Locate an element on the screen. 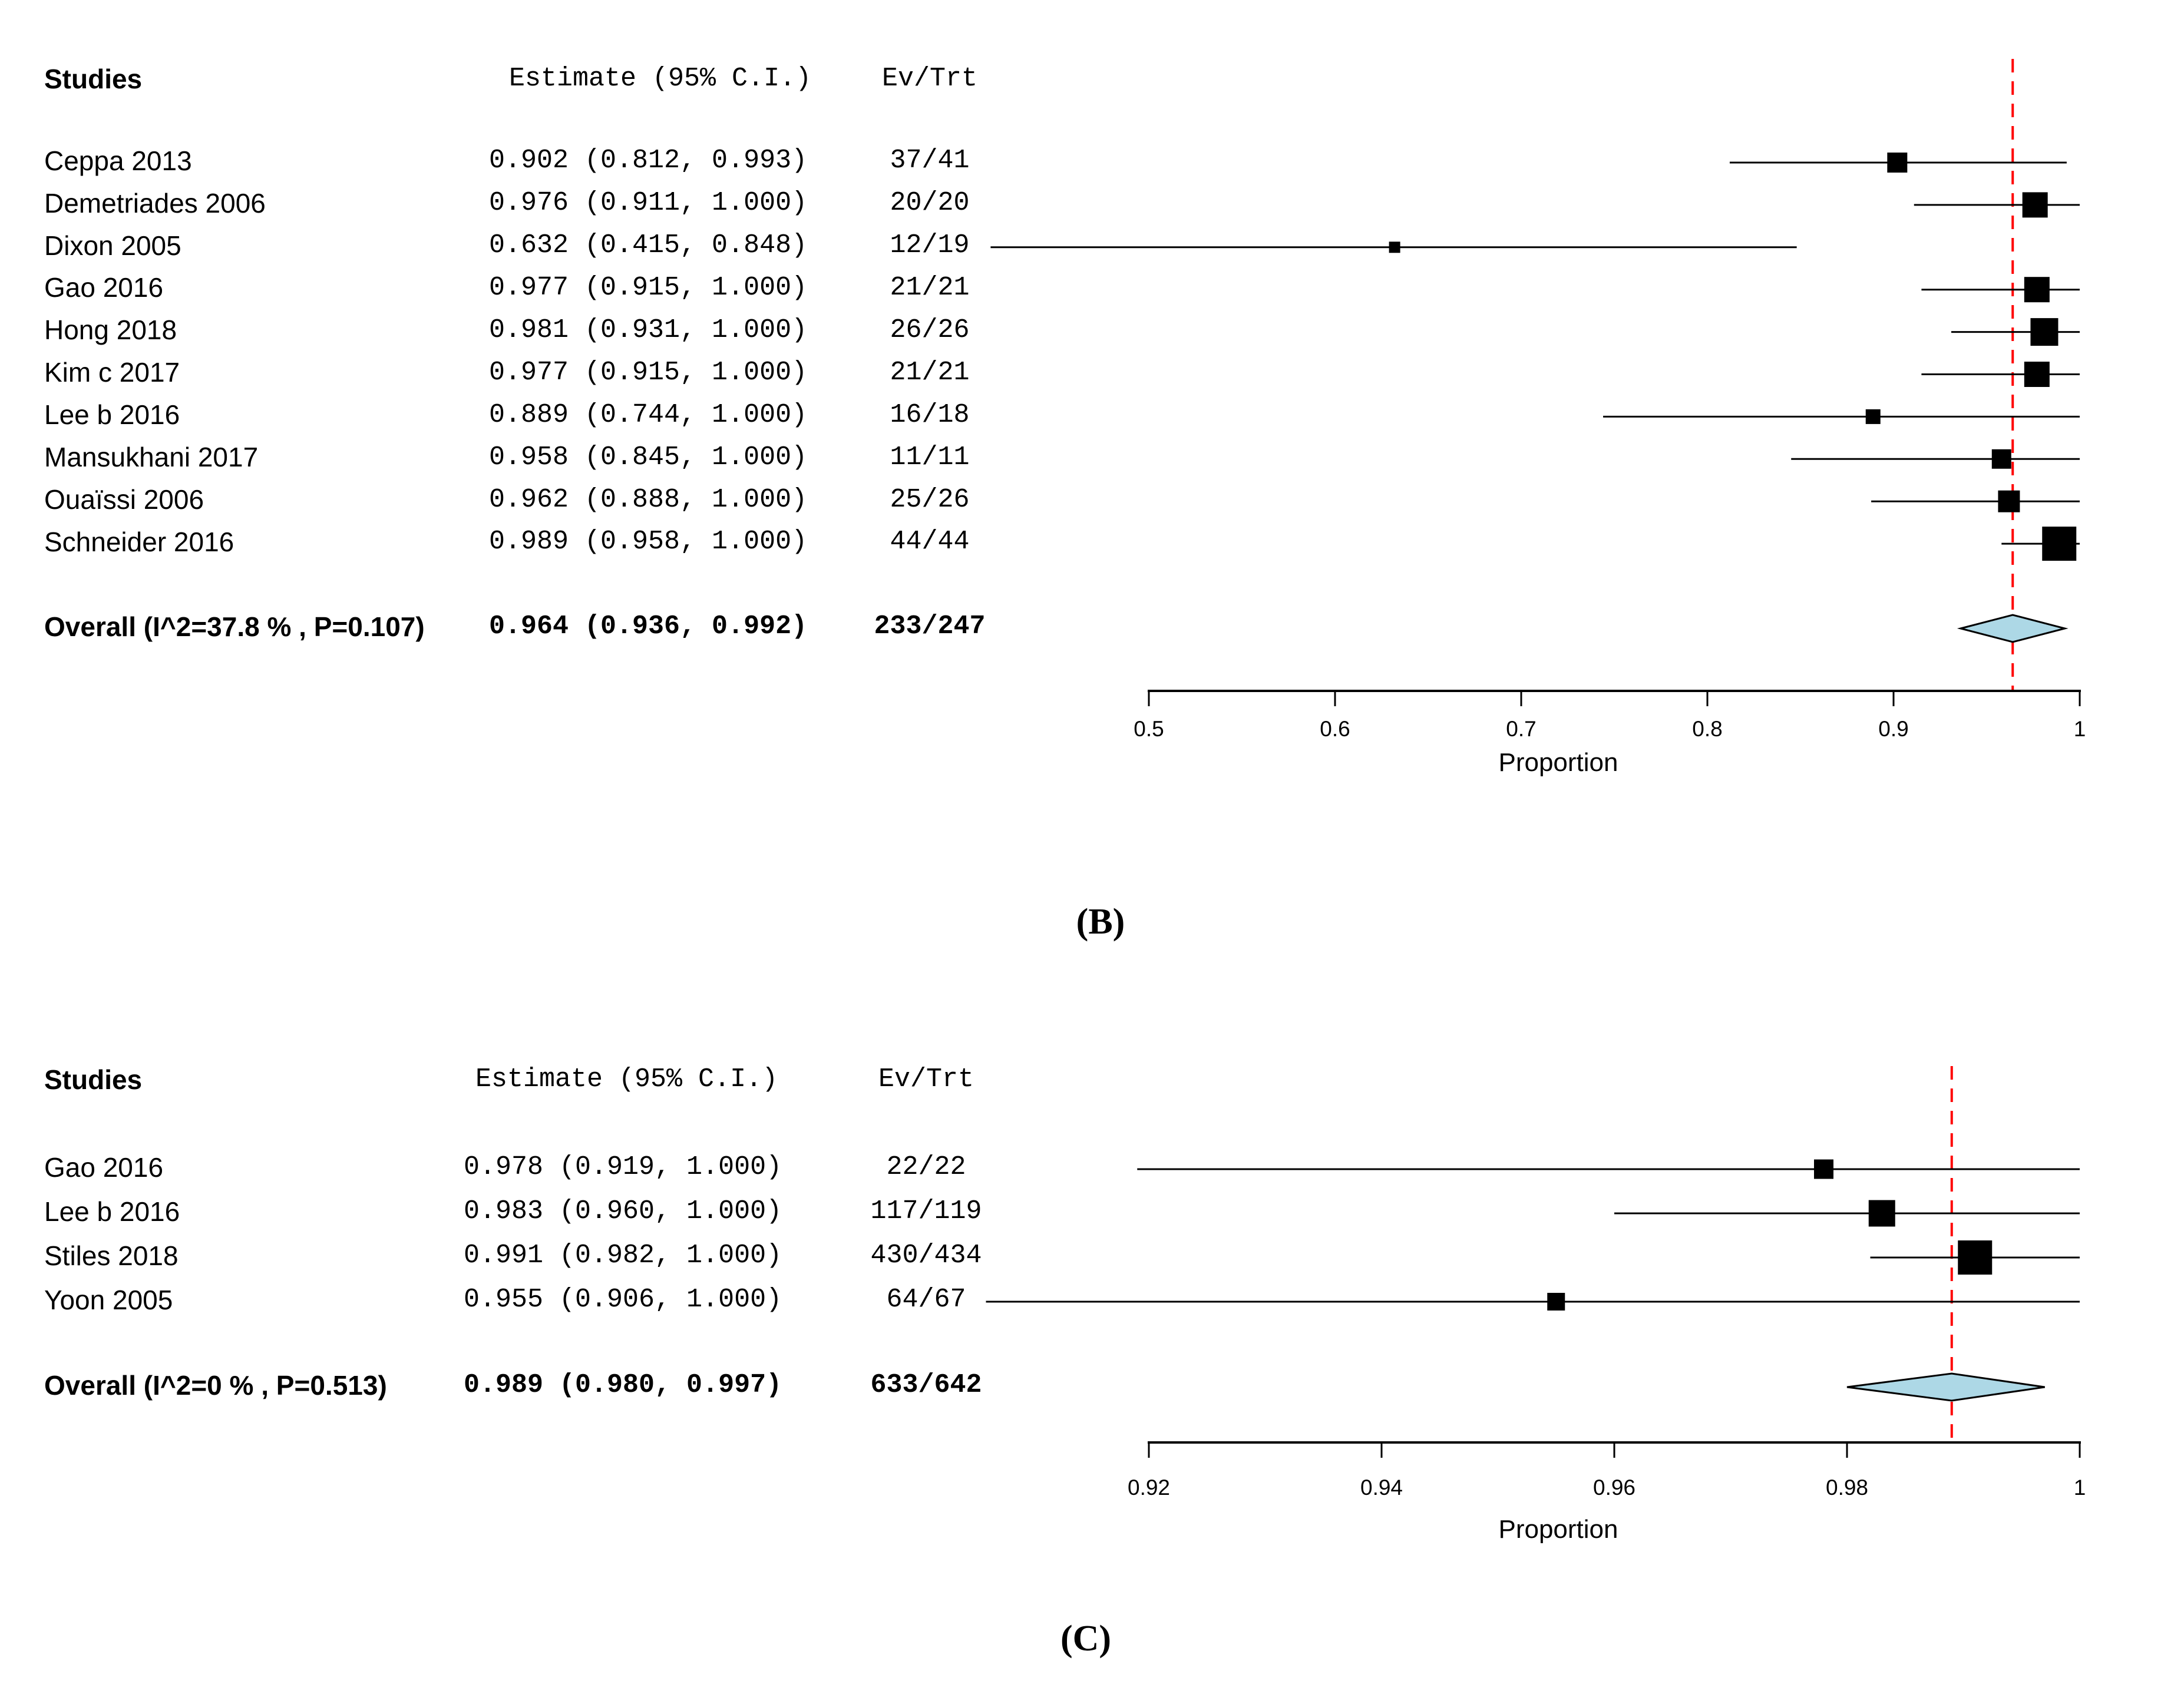 Image resolution: width=2184 pixels, height=1681 pixels. panel-label-C-text: (C) is located at coordinates (1086, 1639).